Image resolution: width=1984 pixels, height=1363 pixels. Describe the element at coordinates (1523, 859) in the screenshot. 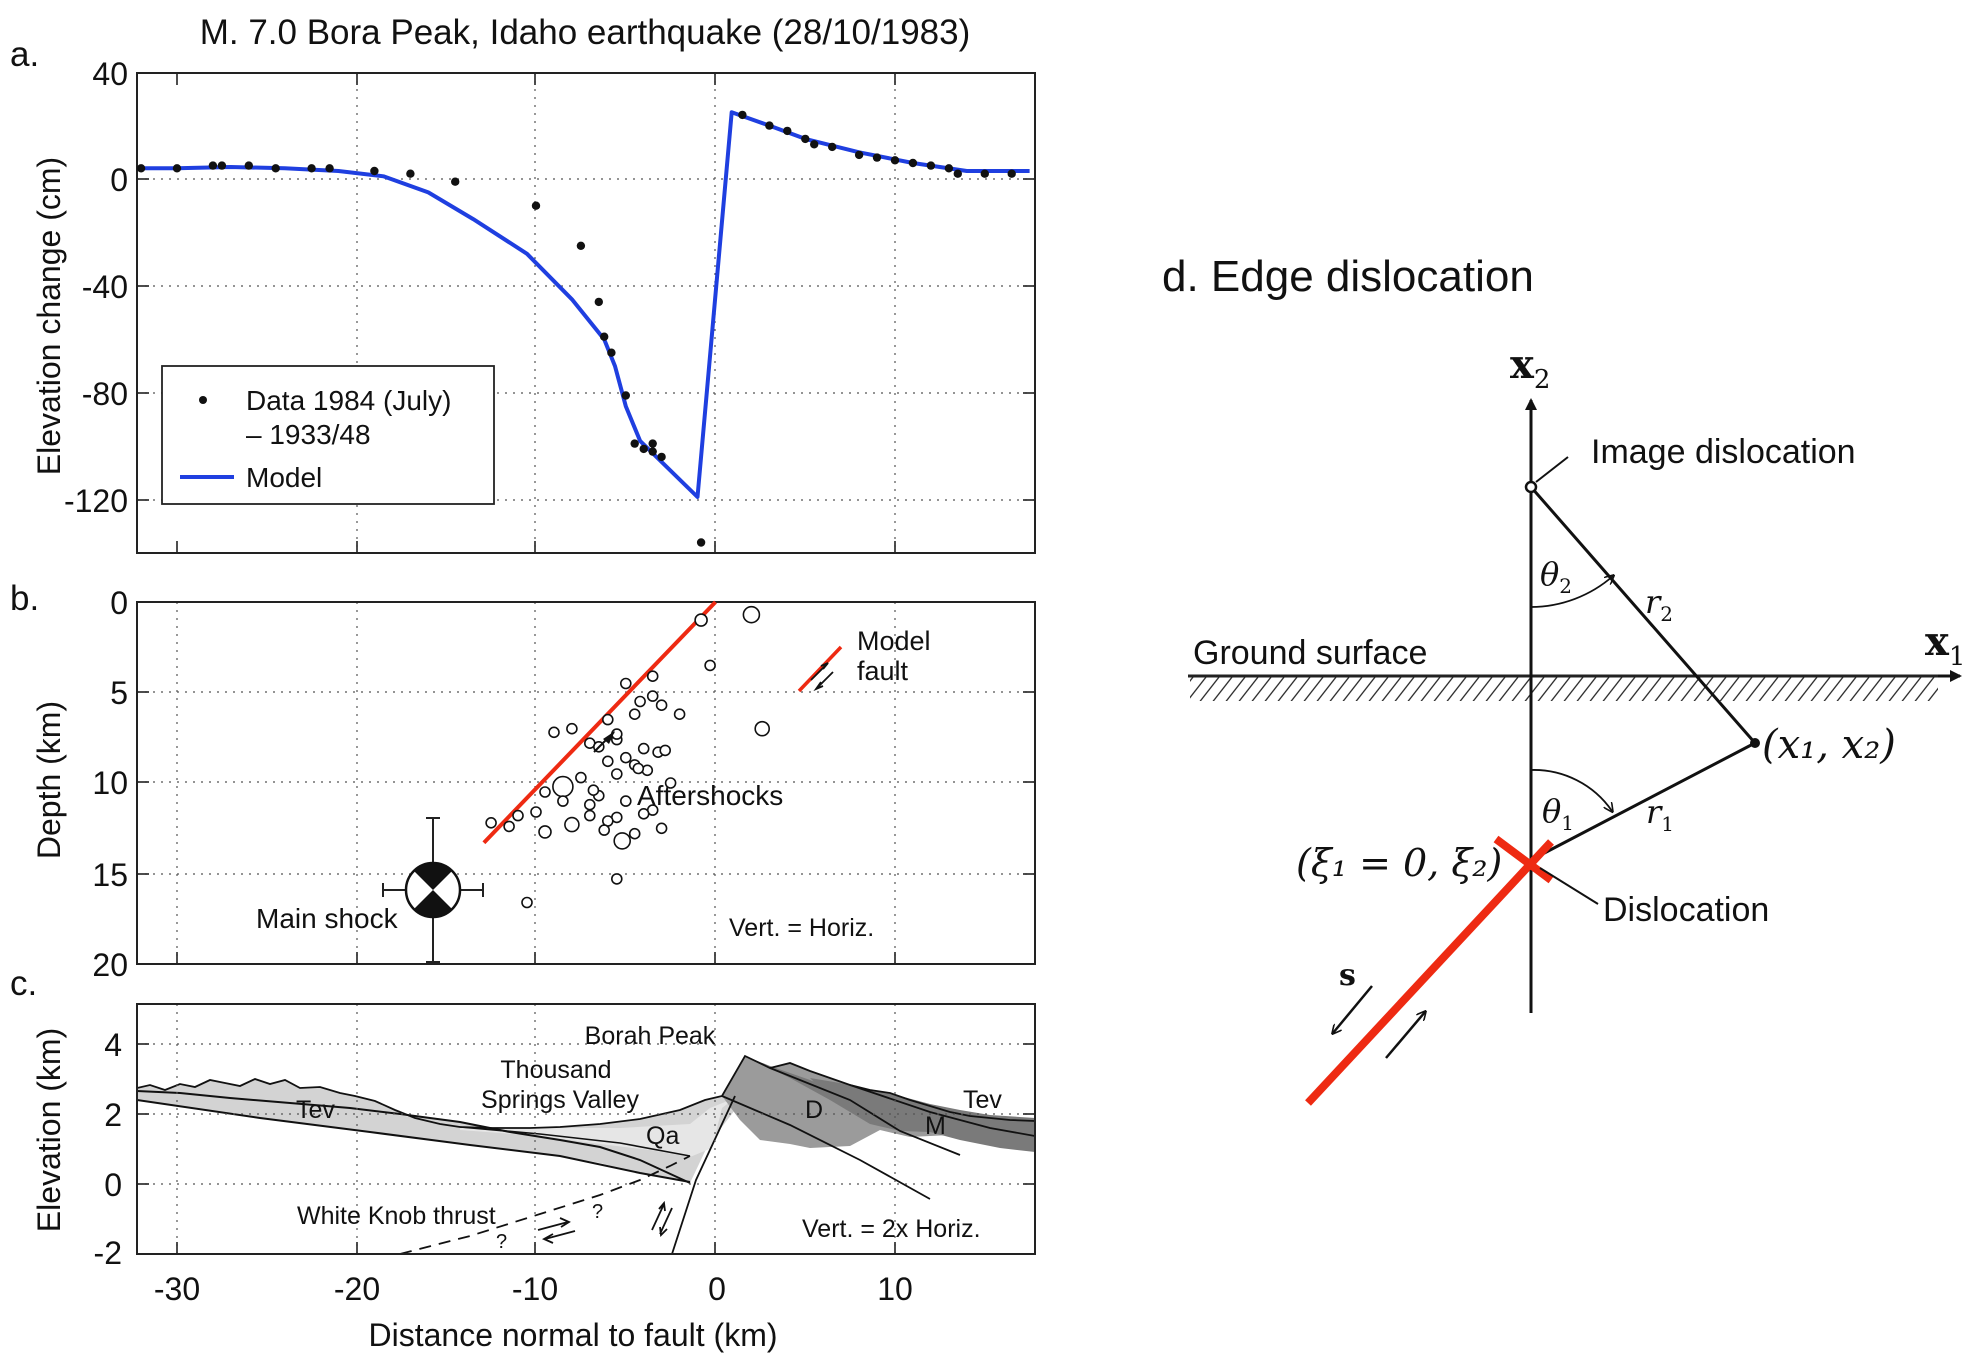

I see `dislocation-symbol` at that location.